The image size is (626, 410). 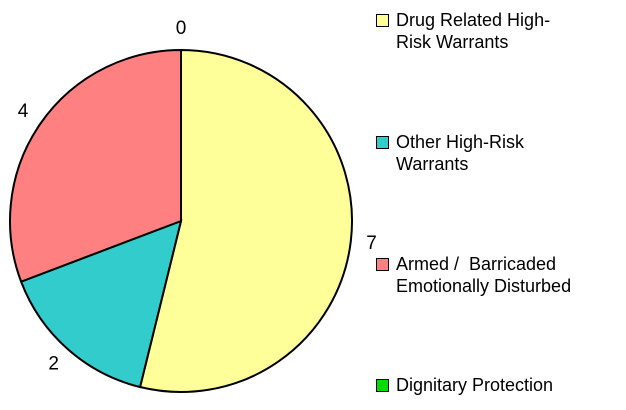 I want to click on slice-label: 7, so click(x=371, y=243).